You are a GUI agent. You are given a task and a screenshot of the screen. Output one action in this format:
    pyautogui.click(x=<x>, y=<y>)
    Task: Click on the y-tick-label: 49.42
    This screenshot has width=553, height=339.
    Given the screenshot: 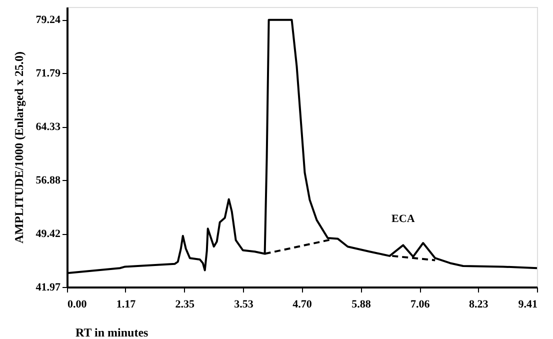 What is the action you would take?
    pyautogui.click(x=48, y=234)
    